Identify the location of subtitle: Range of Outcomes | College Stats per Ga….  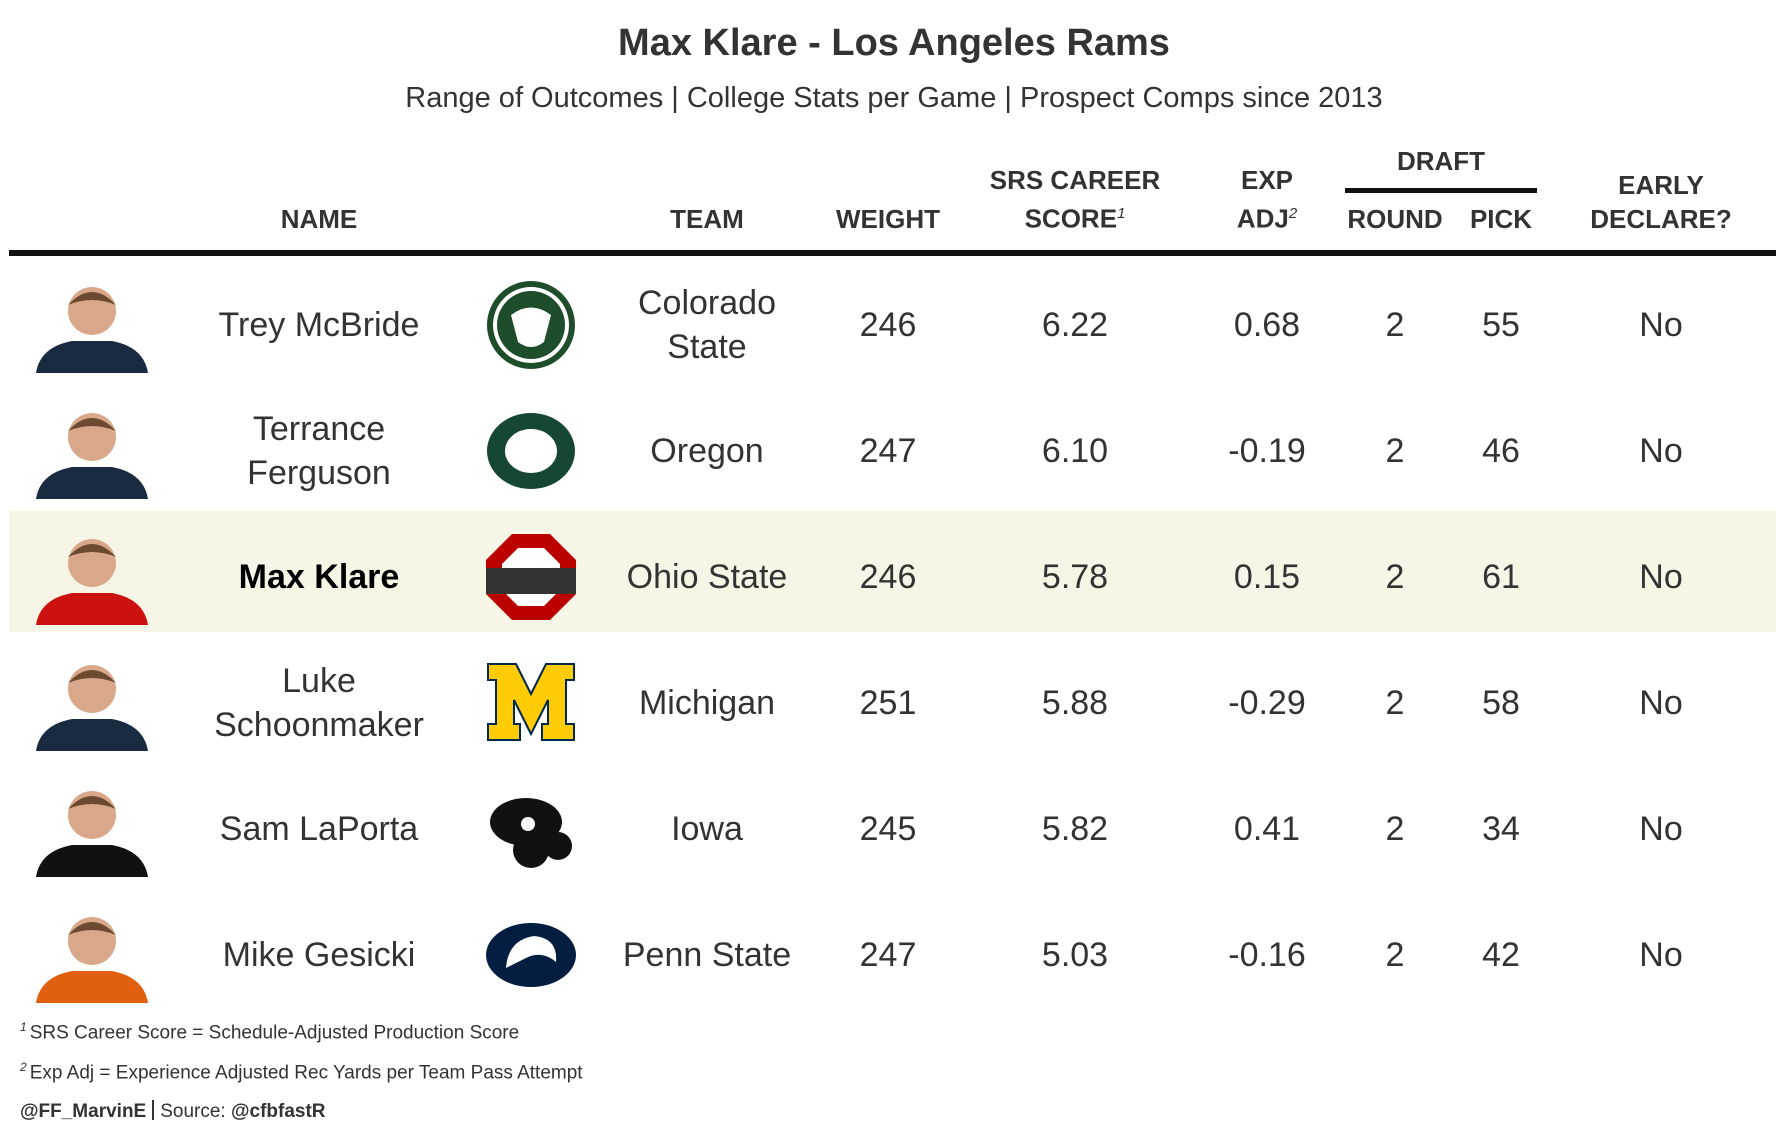
(894, 98).